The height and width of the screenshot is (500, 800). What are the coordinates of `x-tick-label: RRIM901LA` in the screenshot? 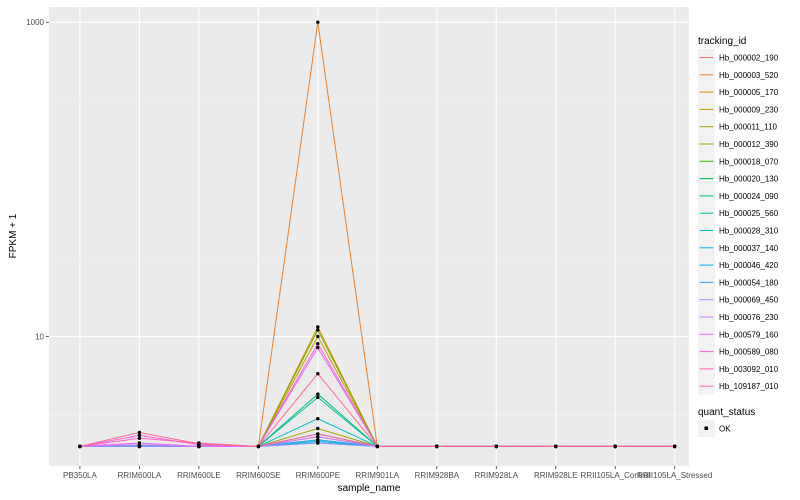 It's located at (378, 475).